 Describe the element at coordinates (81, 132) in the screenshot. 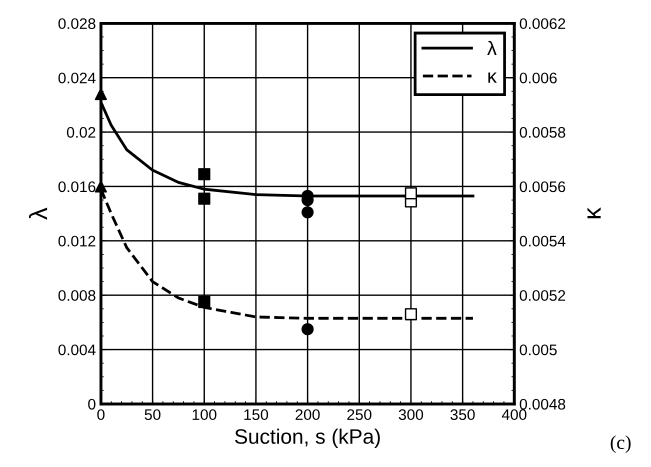

I see `y-tick-label: 0.02` at that location.